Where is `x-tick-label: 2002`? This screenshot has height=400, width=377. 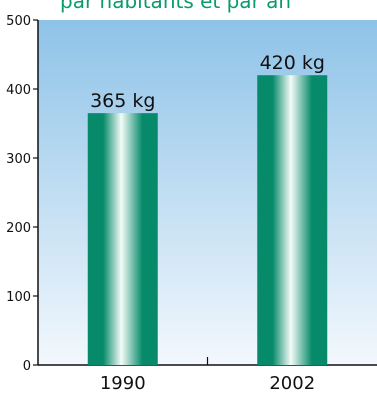
x-tick-label: 2002 is located at coordinates (292, 383).